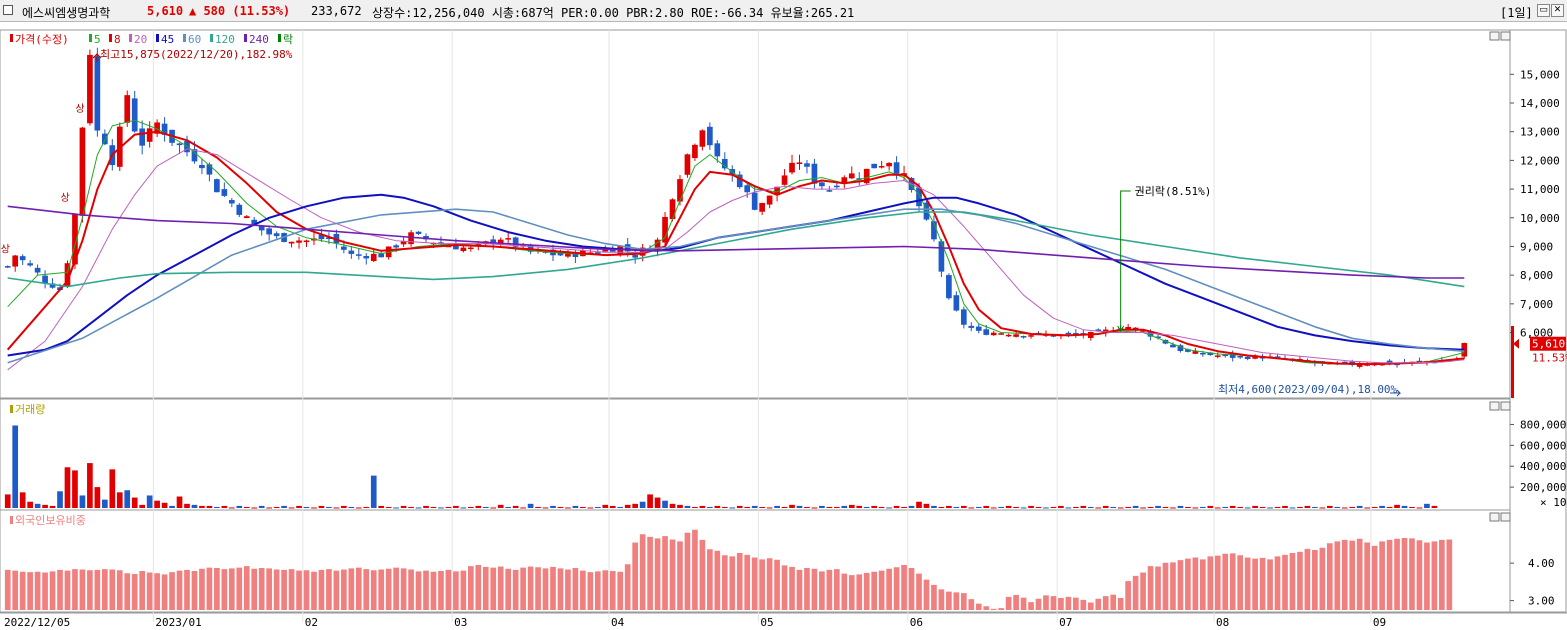 This screenshot has height=630, width=1567. What do you see at coordinates (1516, 13) in the screenshot?
I see `period-indicator: [1일]` at bounding box center [1516, 13].